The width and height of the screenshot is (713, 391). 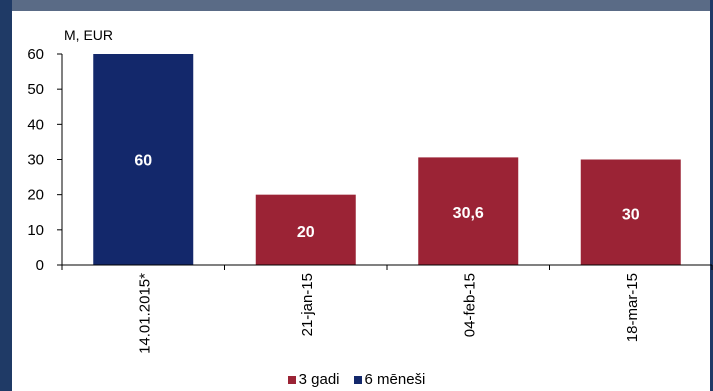 What do you see at coordinates (319, 379) in the screenshot?
I see `legend-label-3-gadi: 3 gadi` at bounding box center [319, 379].